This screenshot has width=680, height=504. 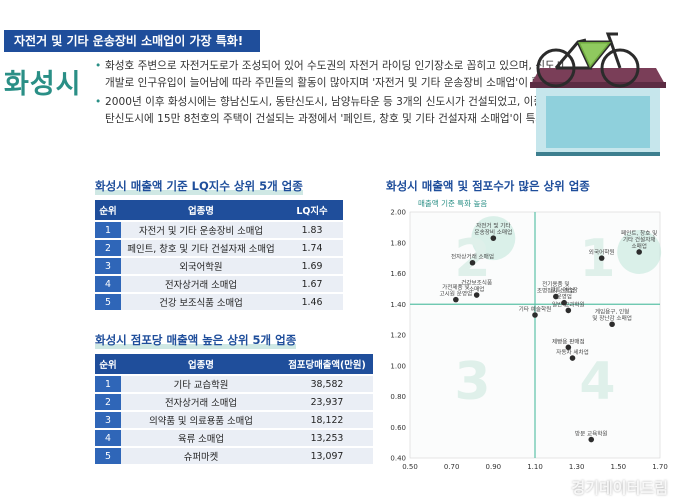 What do you see at coordinates (327, 420) in the screenshot?
I see `value: 18,122` at bounding box center [327, 420].